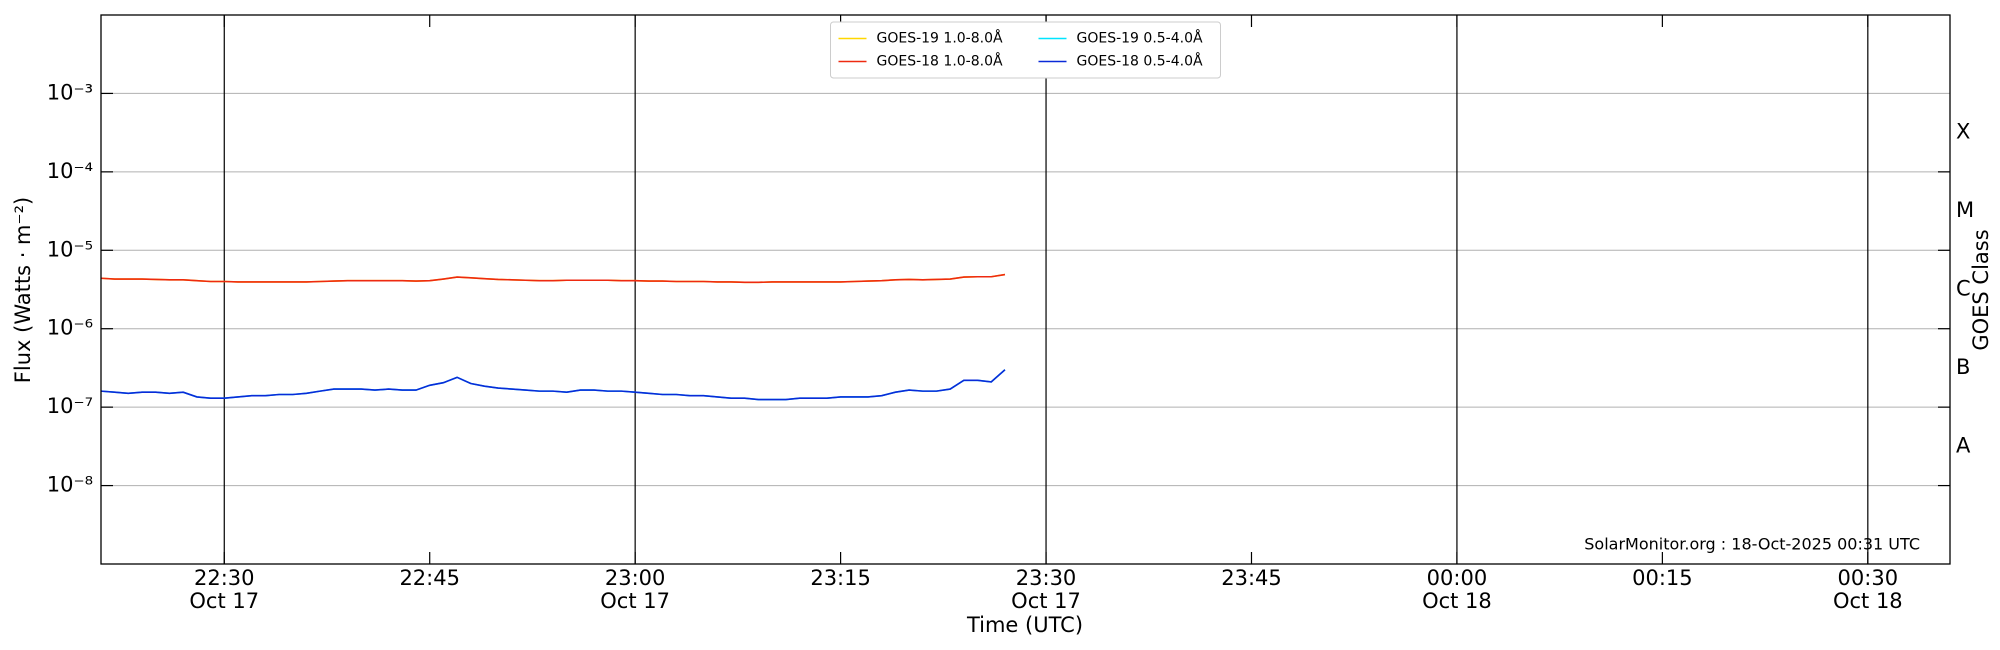 This screenshot has width=2000, height=650. Describe the element at coordinates (940, 61) in the screenshot. I see `legend-label: GOES-18 1.0-8.0Å` at that location.